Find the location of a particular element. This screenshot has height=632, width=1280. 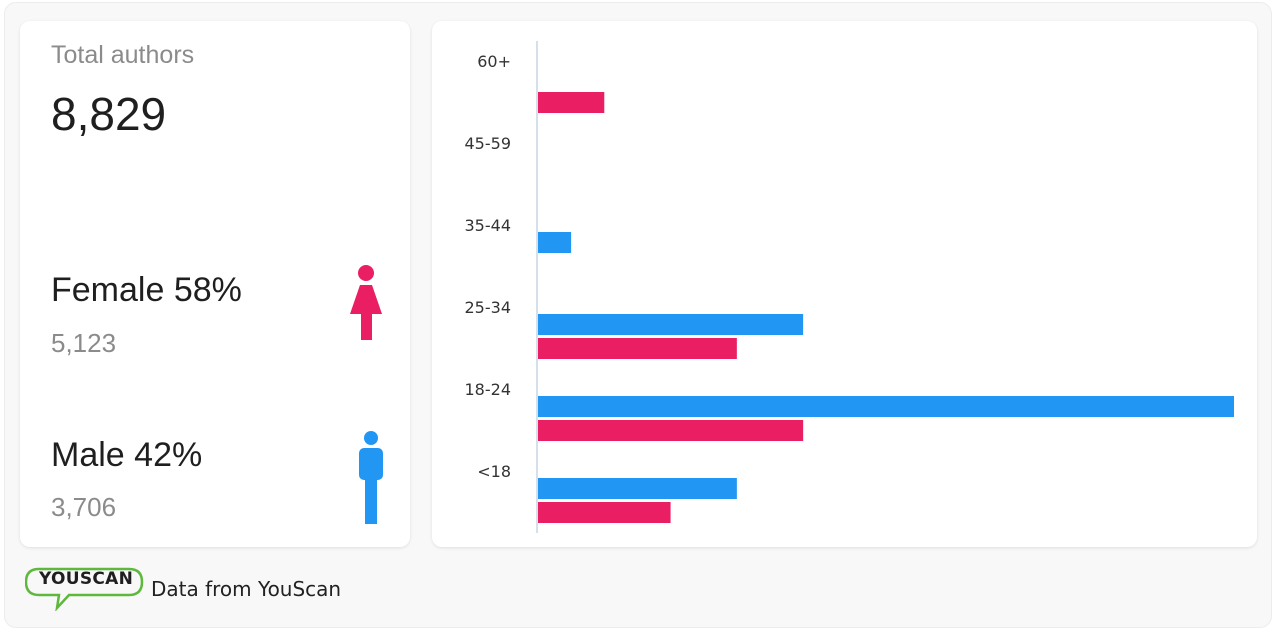

footer-source-text: Data from YouScan is located at coordinates (246, 589).